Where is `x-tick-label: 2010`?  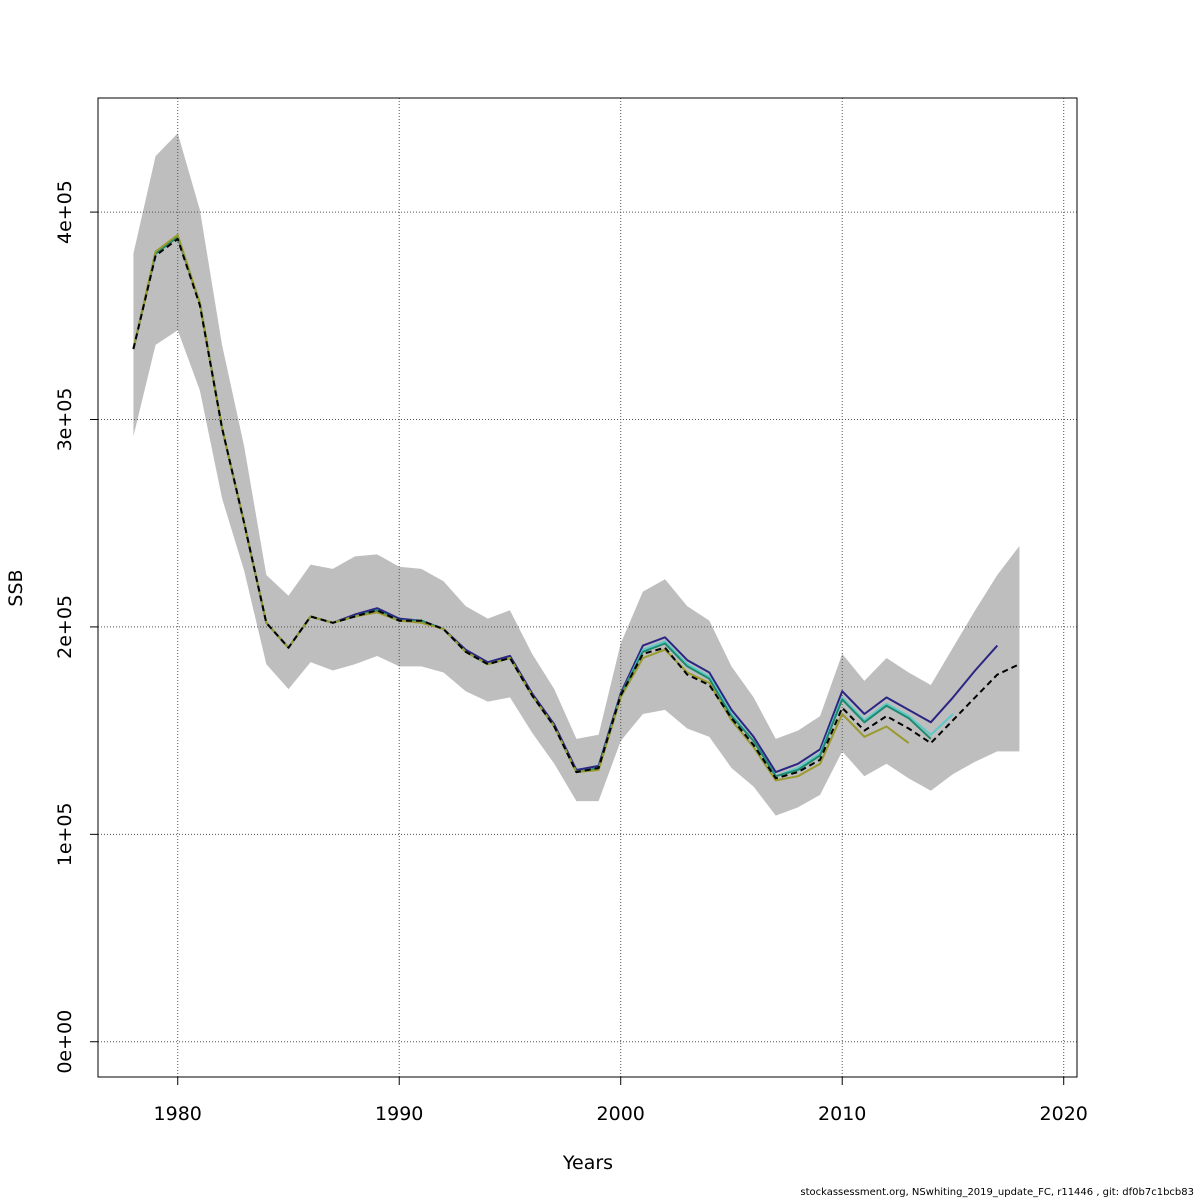 x-tick-label: 2010 is located at coordinates (842, 1114).